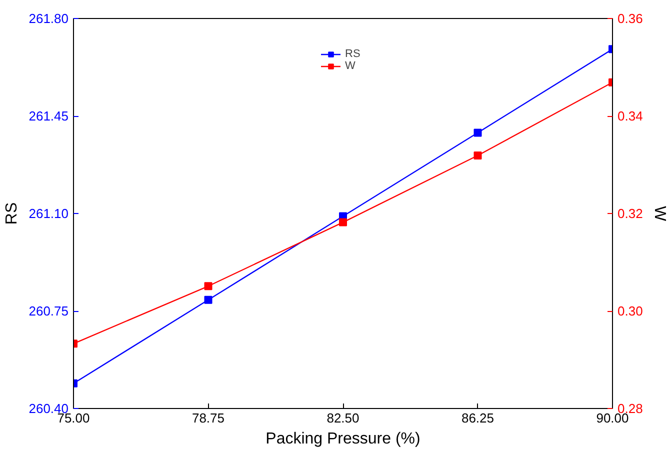 This screenshot has width=670, height=450. What do you see at coordinates (343, 439) in the screenshot?
I see `x-axis-title: Packing Pressure (%)` at bounding box center [343, 439].